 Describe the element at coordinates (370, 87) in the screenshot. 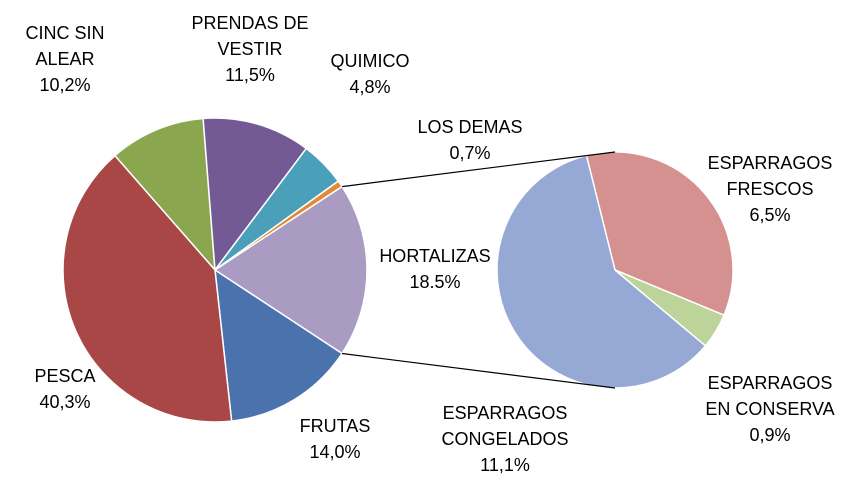

I see `value-label: 4,8%` at that location.